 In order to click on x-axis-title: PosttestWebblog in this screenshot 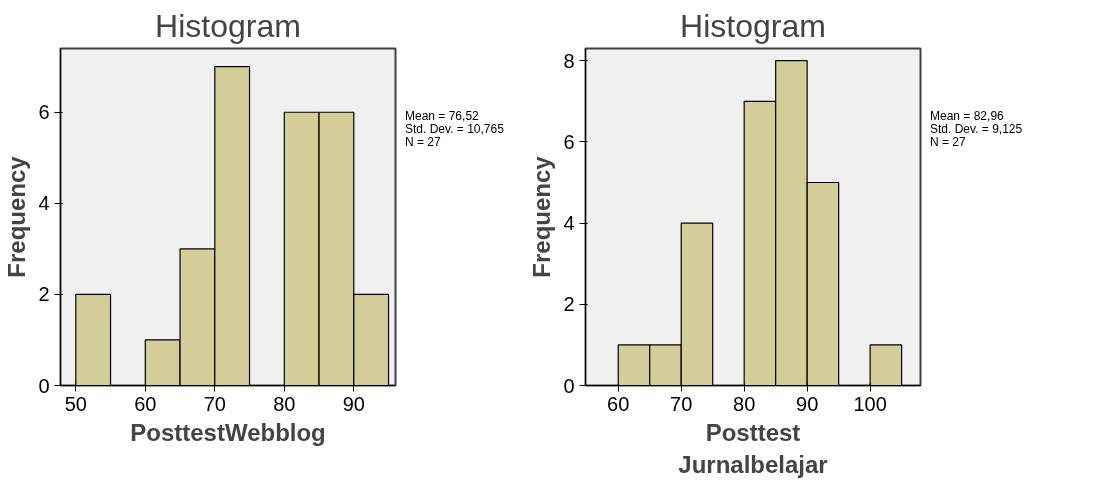, I will do `click(228, 432)`.